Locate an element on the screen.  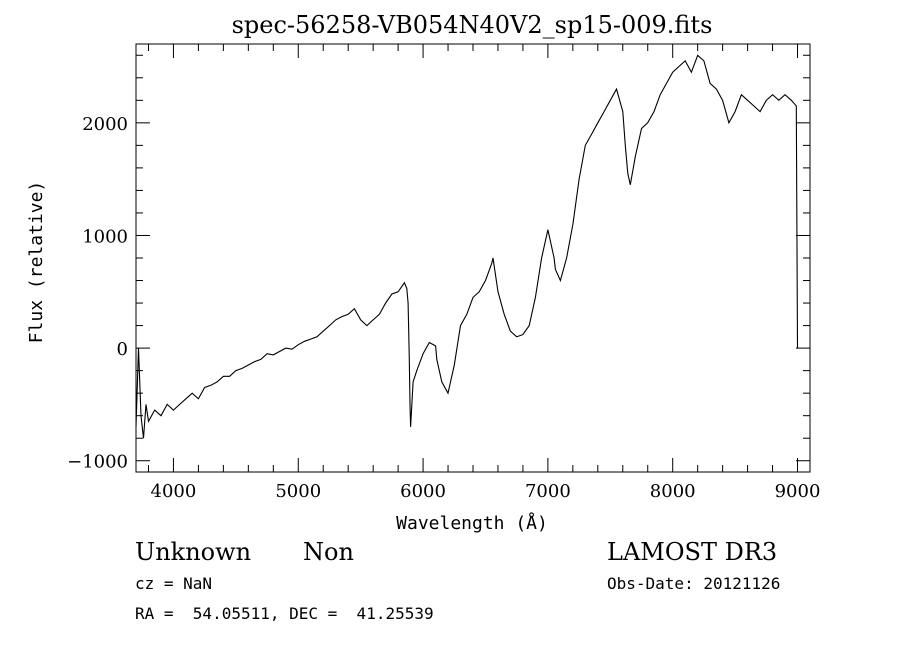
x-axis-label: Wavelength (Å) is located at coordinates (472, 523).